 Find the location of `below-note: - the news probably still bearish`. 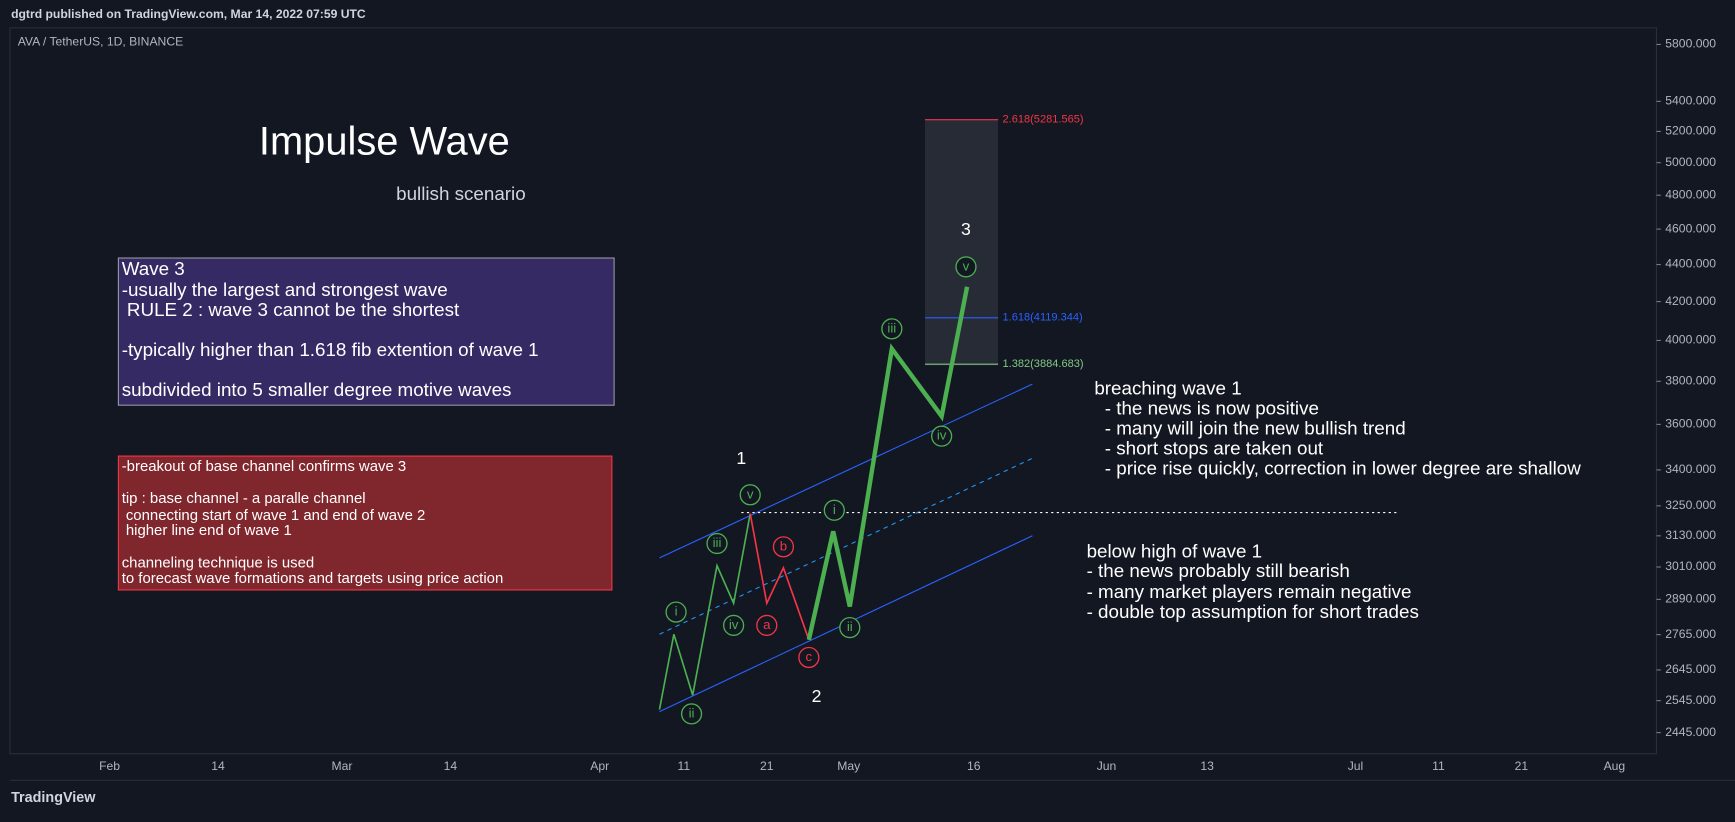

below-note: - the news probably still bearish is located at coordinates (1218, 570).